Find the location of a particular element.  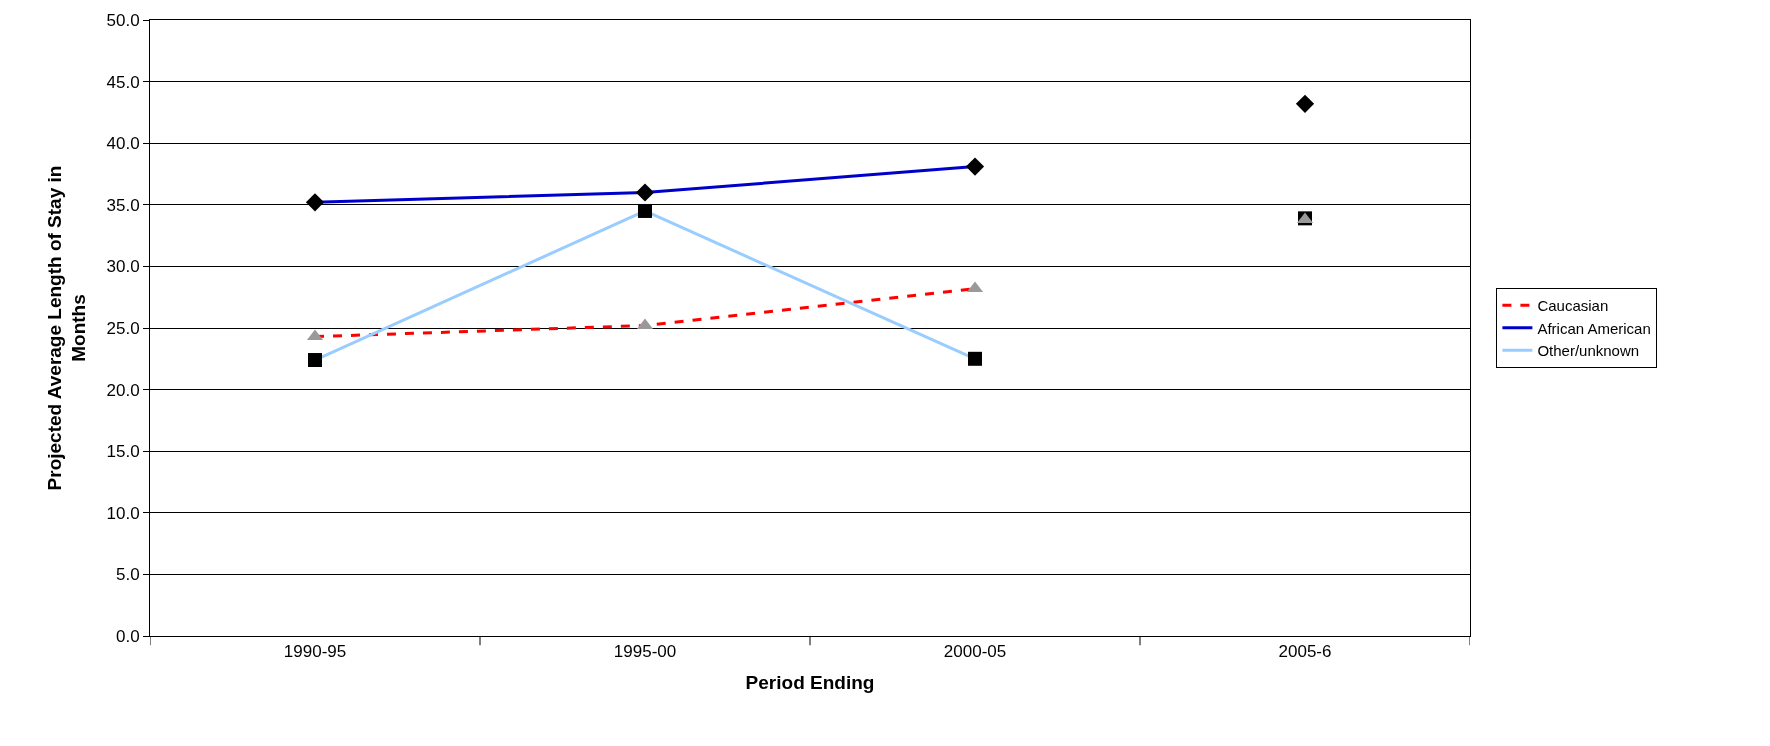

y-axis-title: Projected Average Length of Stay in Months is located at coordinates (66, 328).